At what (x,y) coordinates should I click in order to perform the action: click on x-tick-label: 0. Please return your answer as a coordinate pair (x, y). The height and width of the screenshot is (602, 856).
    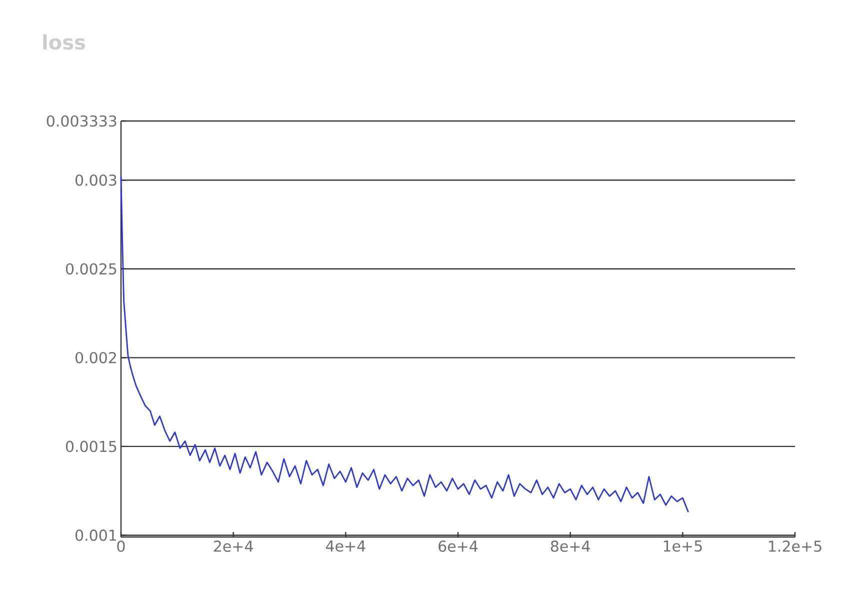
    Looking at the image, I should click on (121, 546).